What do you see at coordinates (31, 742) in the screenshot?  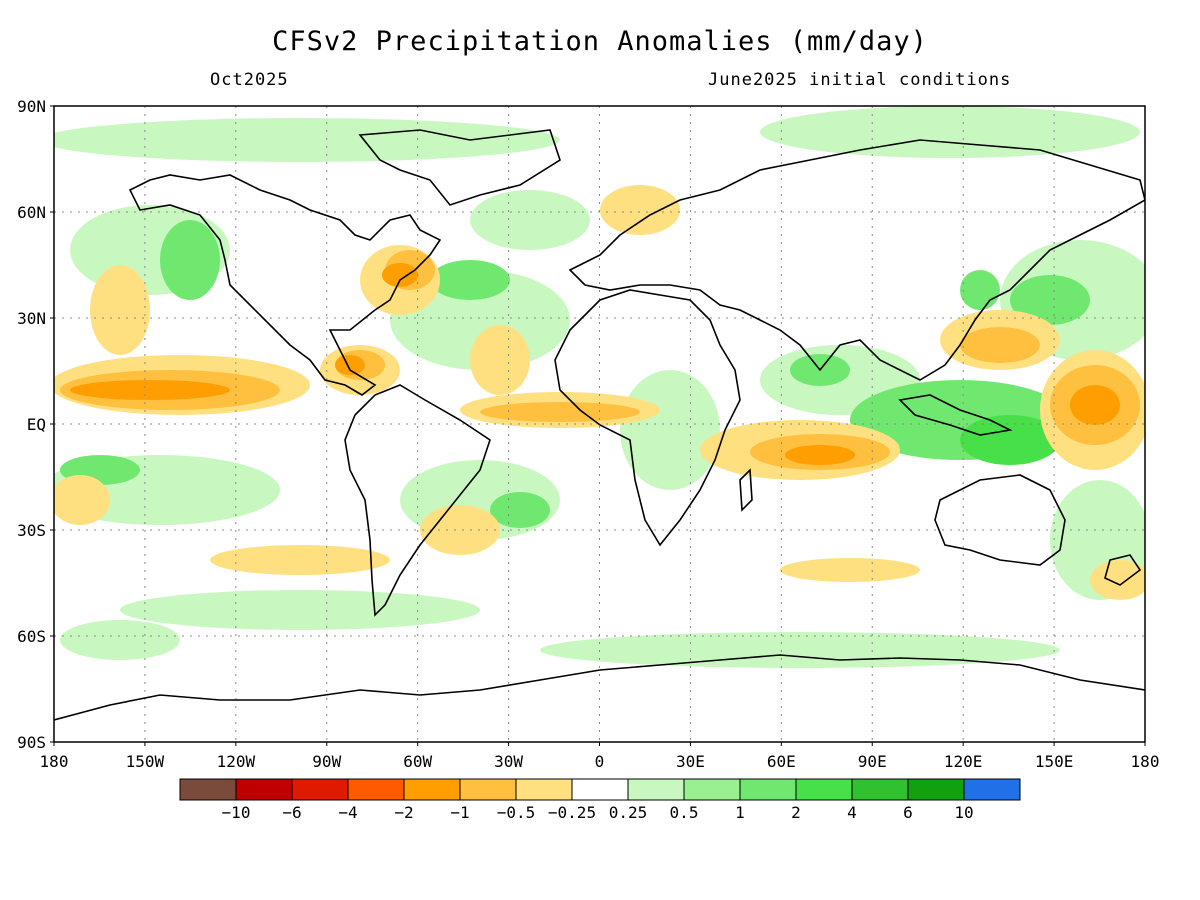 I see `latitude-tick-label: 90S` at bounding box center [31, 742].